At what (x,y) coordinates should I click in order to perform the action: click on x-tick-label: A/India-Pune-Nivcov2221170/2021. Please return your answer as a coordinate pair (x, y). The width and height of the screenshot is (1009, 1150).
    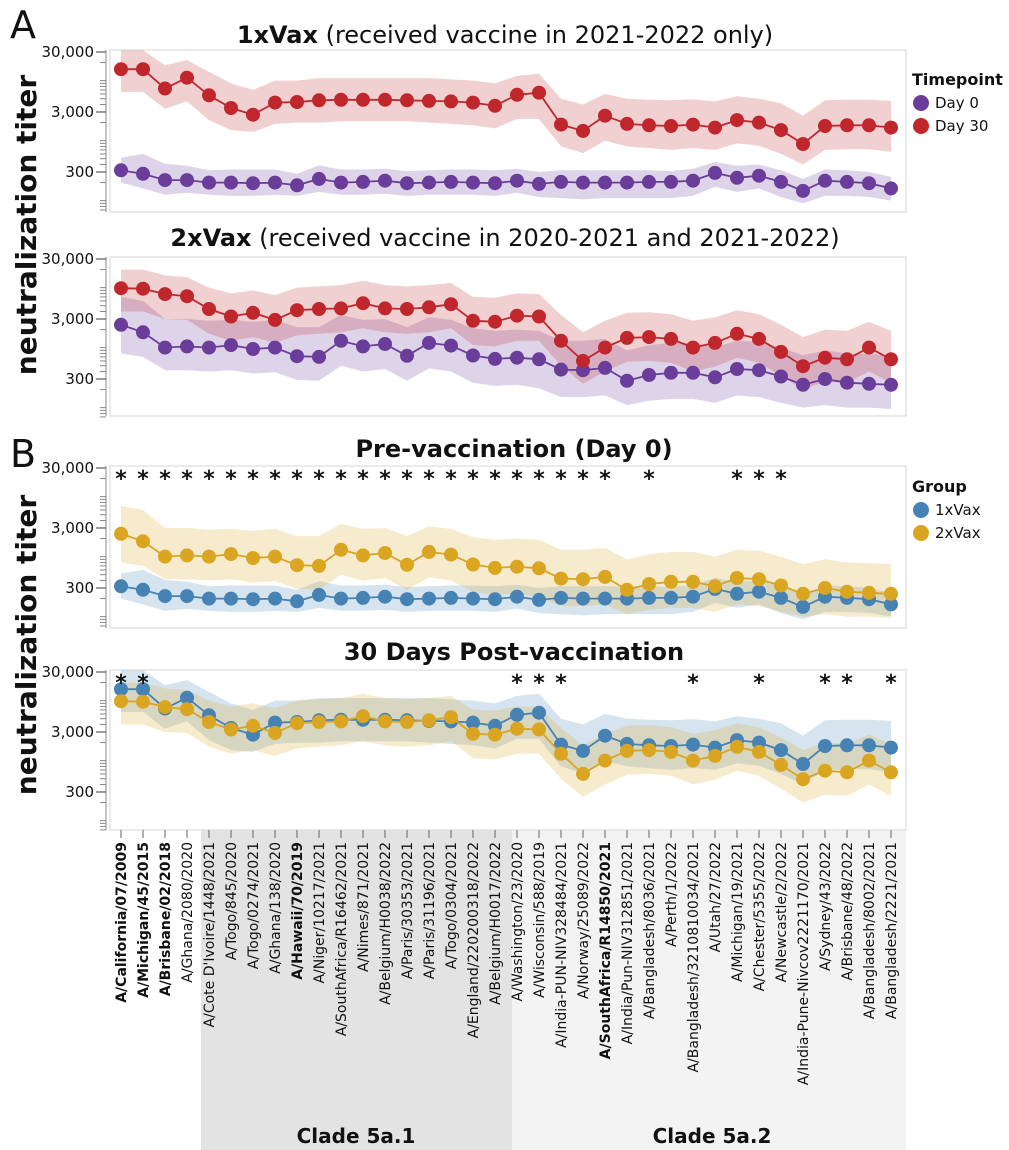
    Looking at the image, I should click on (804, 963).